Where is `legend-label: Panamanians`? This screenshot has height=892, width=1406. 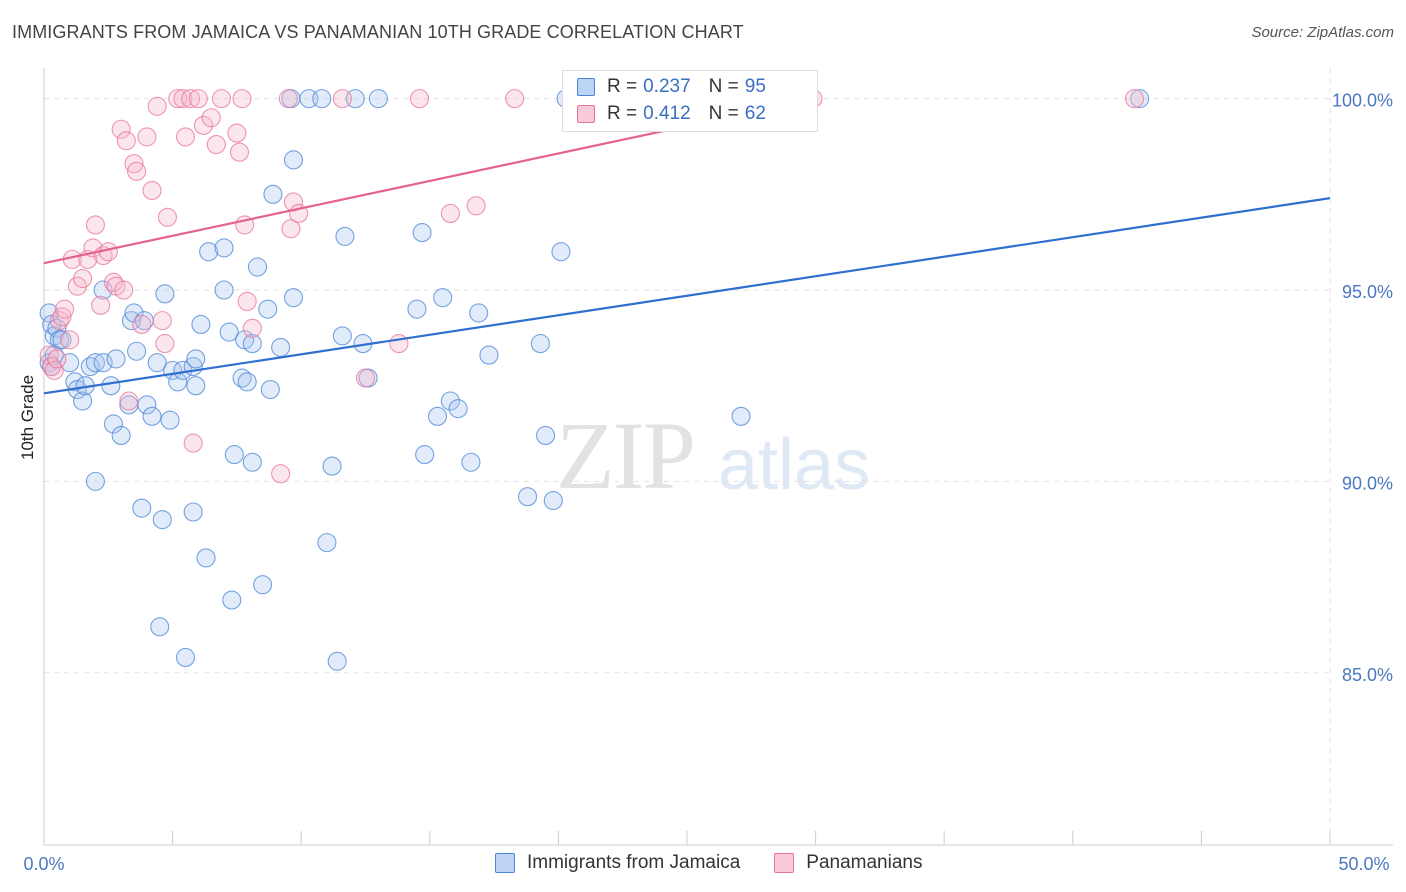
legend-label: Panamanians is located at coordinates (864, 862).